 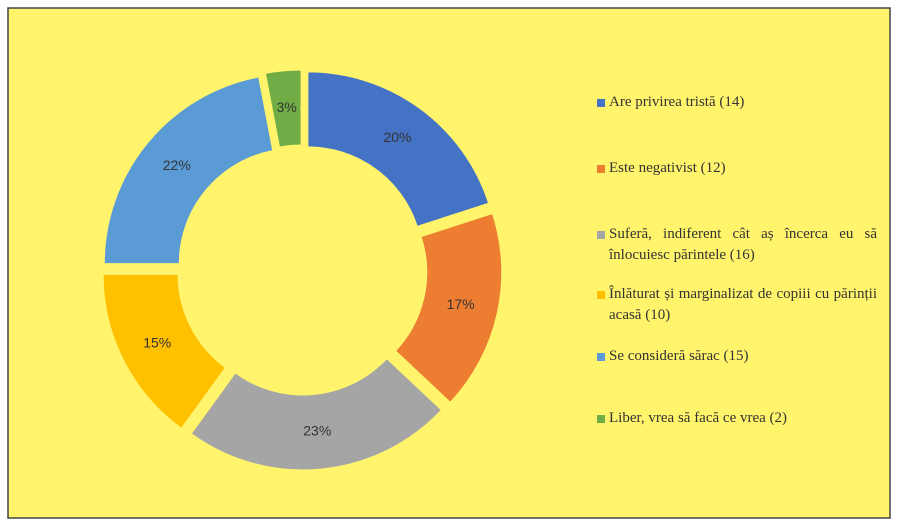 What do you see at coordinates (667, 168) in the screenshot?
I see `legend-label: Este negativist (12)` at bounding box center [667, 168].